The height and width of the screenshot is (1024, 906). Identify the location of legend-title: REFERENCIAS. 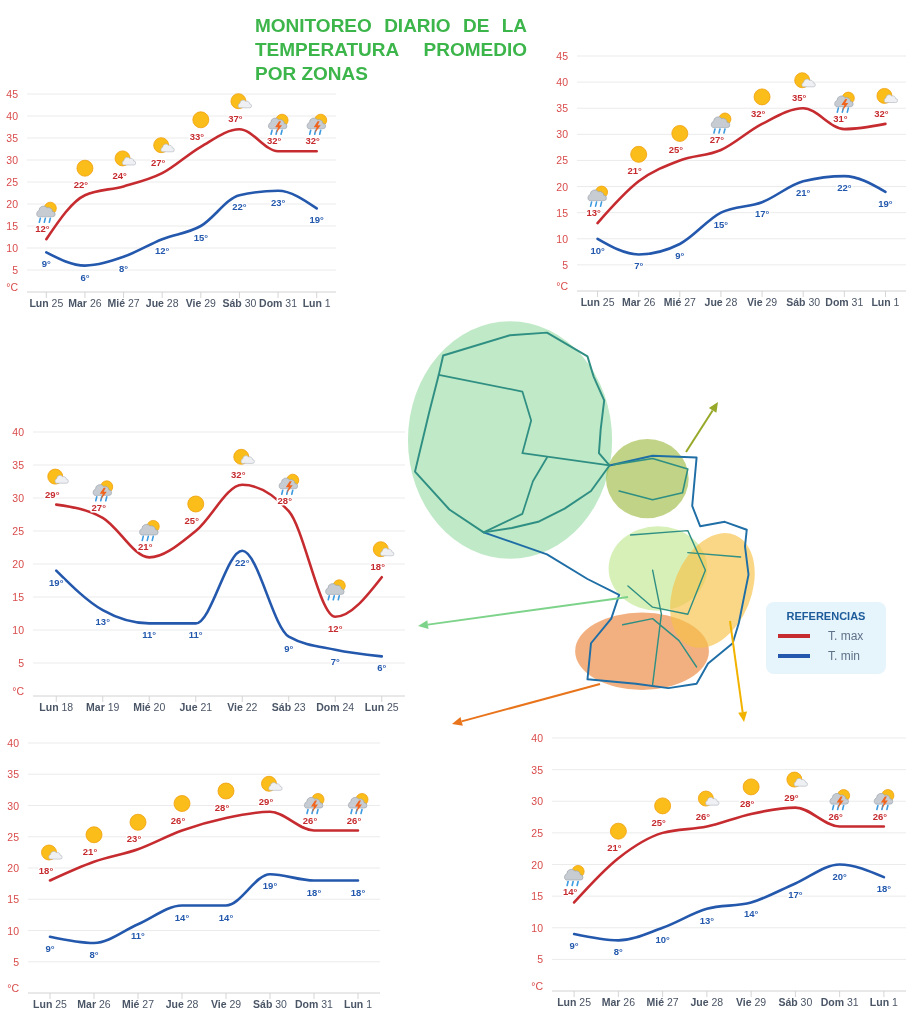
(826, 616).